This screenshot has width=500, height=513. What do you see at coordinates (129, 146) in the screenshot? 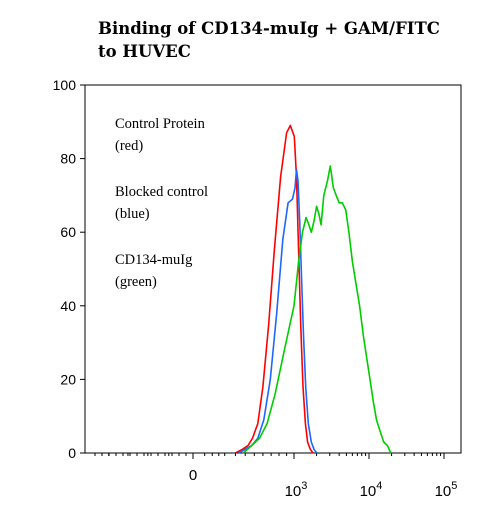
I see `legend-label-control-protein-color: (red)` at bounding box center [129, 146].